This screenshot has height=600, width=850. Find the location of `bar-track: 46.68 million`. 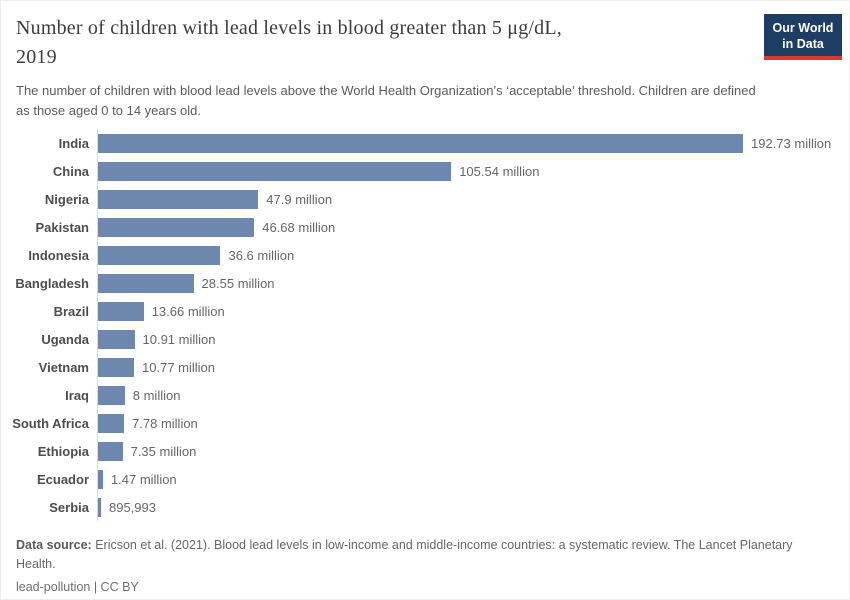

bar-track: 46.68 million is located at coordinates (473, 227).